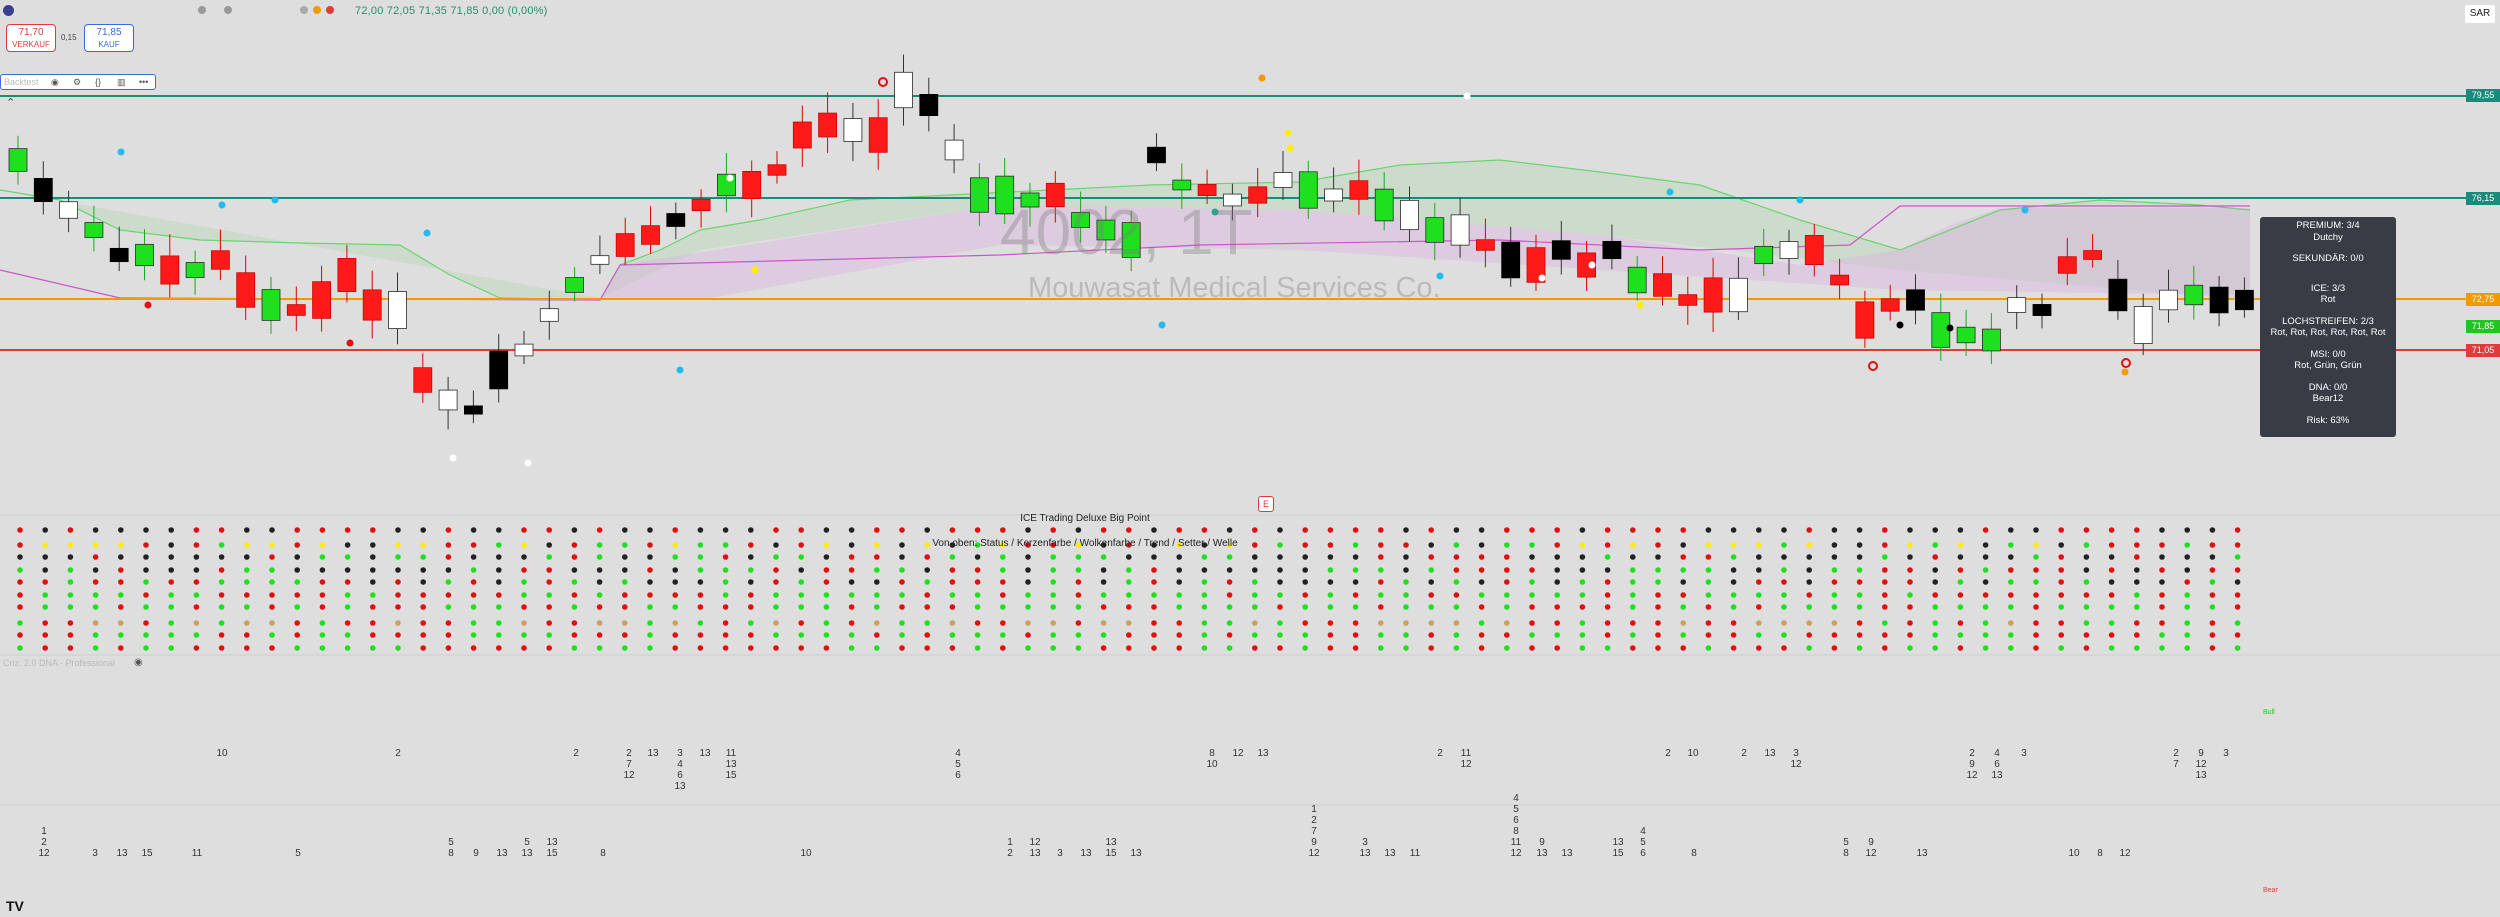  Describe the element at coordinates (8, 10) in the screenshot. I see `symbol-logo-icon` at that location.